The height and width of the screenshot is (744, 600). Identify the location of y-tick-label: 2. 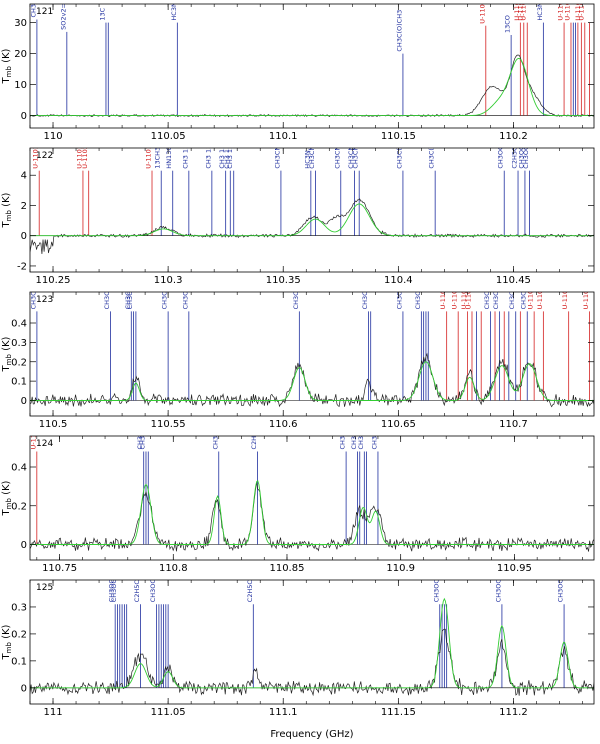
(24, 206).